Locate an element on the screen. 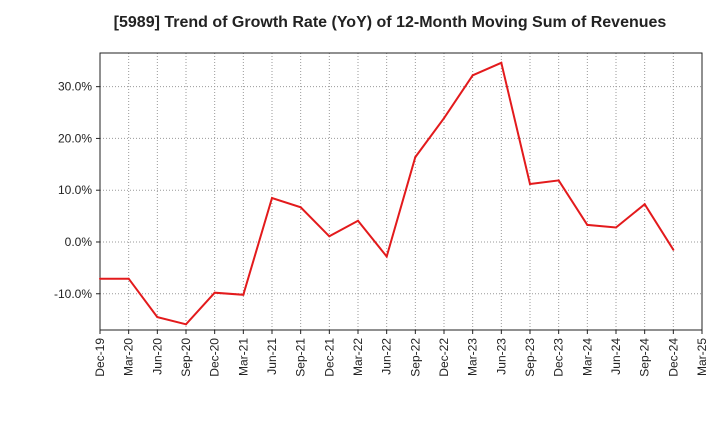  x-tick-label: Jun-21 is located at coordinates (272, 356).